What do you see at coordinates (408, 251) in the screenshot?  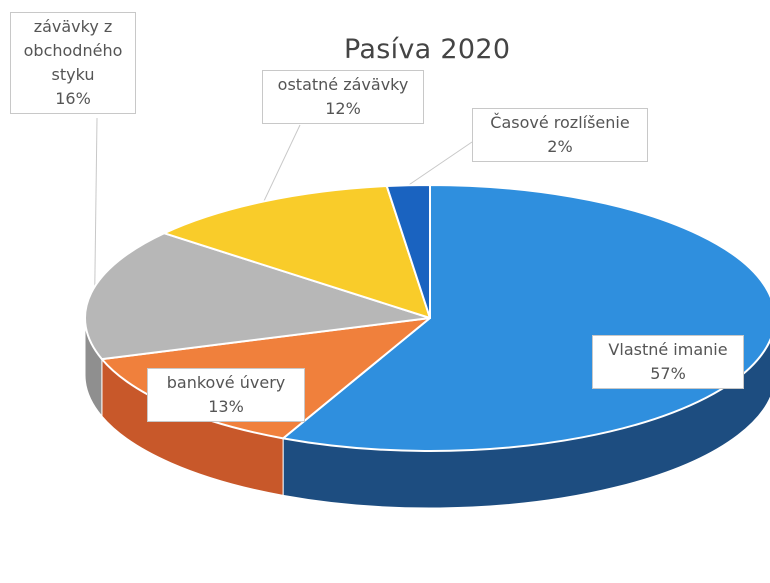 I see `pie-slice-casove-rozlisenie` at bounding box center [408, 251].